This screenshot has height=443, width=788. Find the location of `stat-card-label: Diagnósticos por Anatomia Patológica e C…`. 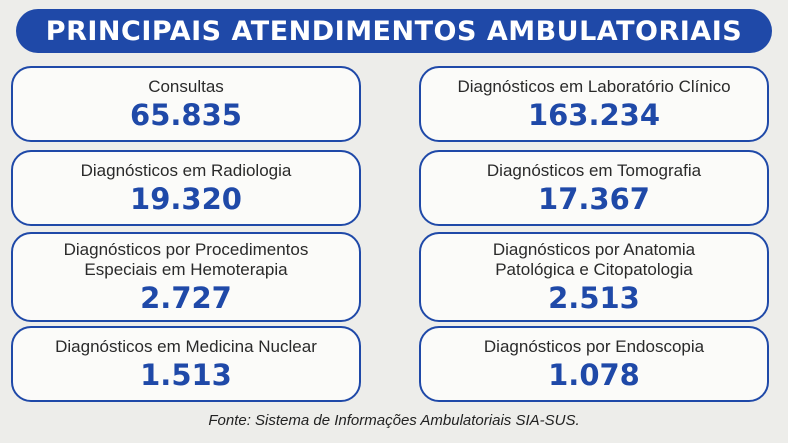

stat-card-label: Diagnósticos por Anatomia Patológica e C… is located at coordinates (594, 259).